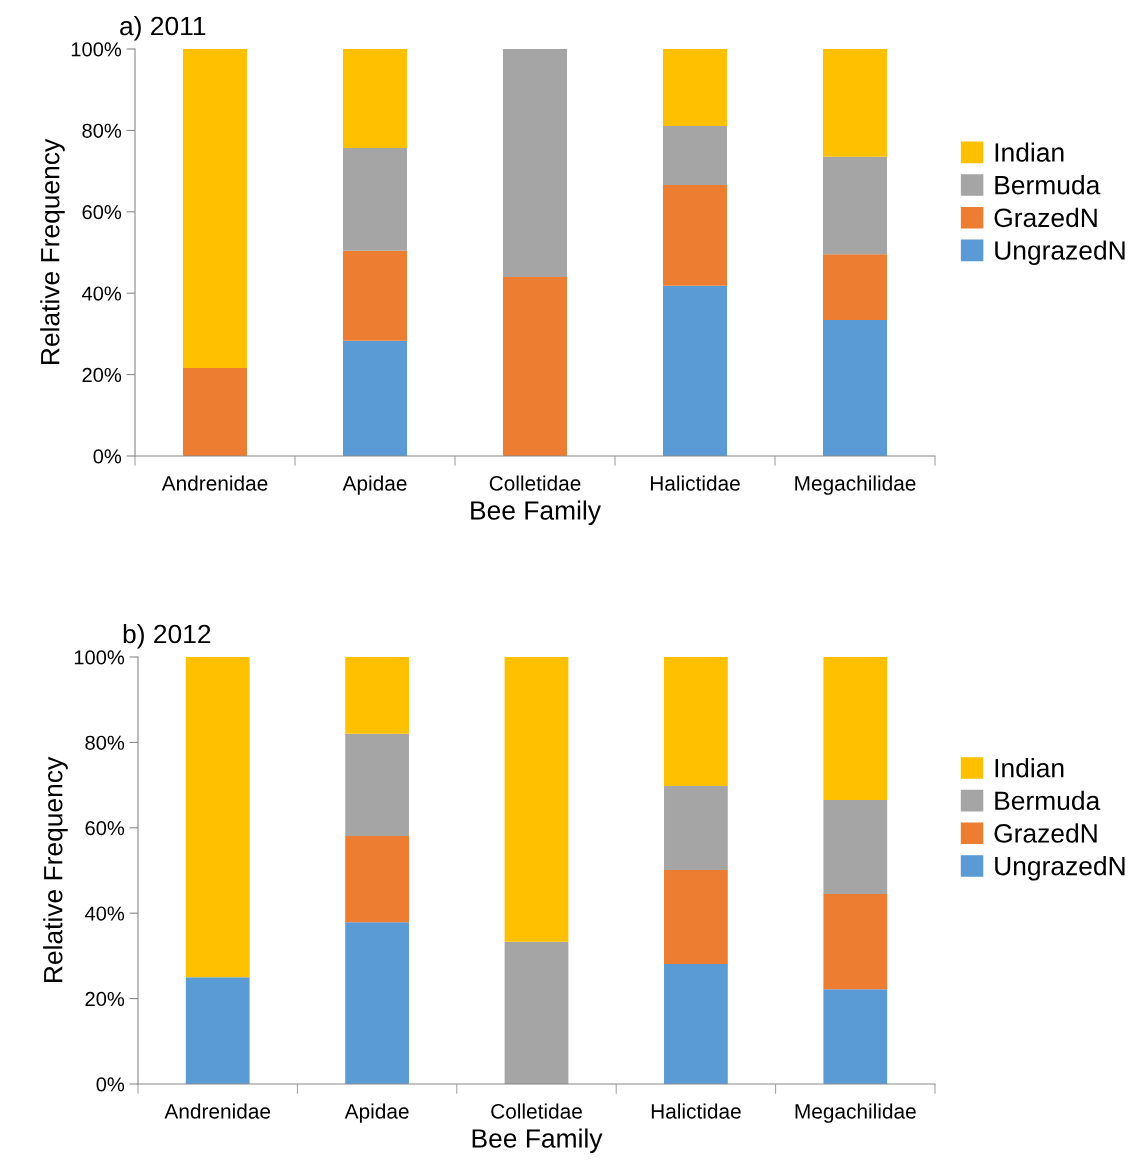 The image size is (1134, 1175). What do you see at coordinates (167, 636) in the screenshot?
I see `chart-title: b) 2012` at bounding box center [167, 636].